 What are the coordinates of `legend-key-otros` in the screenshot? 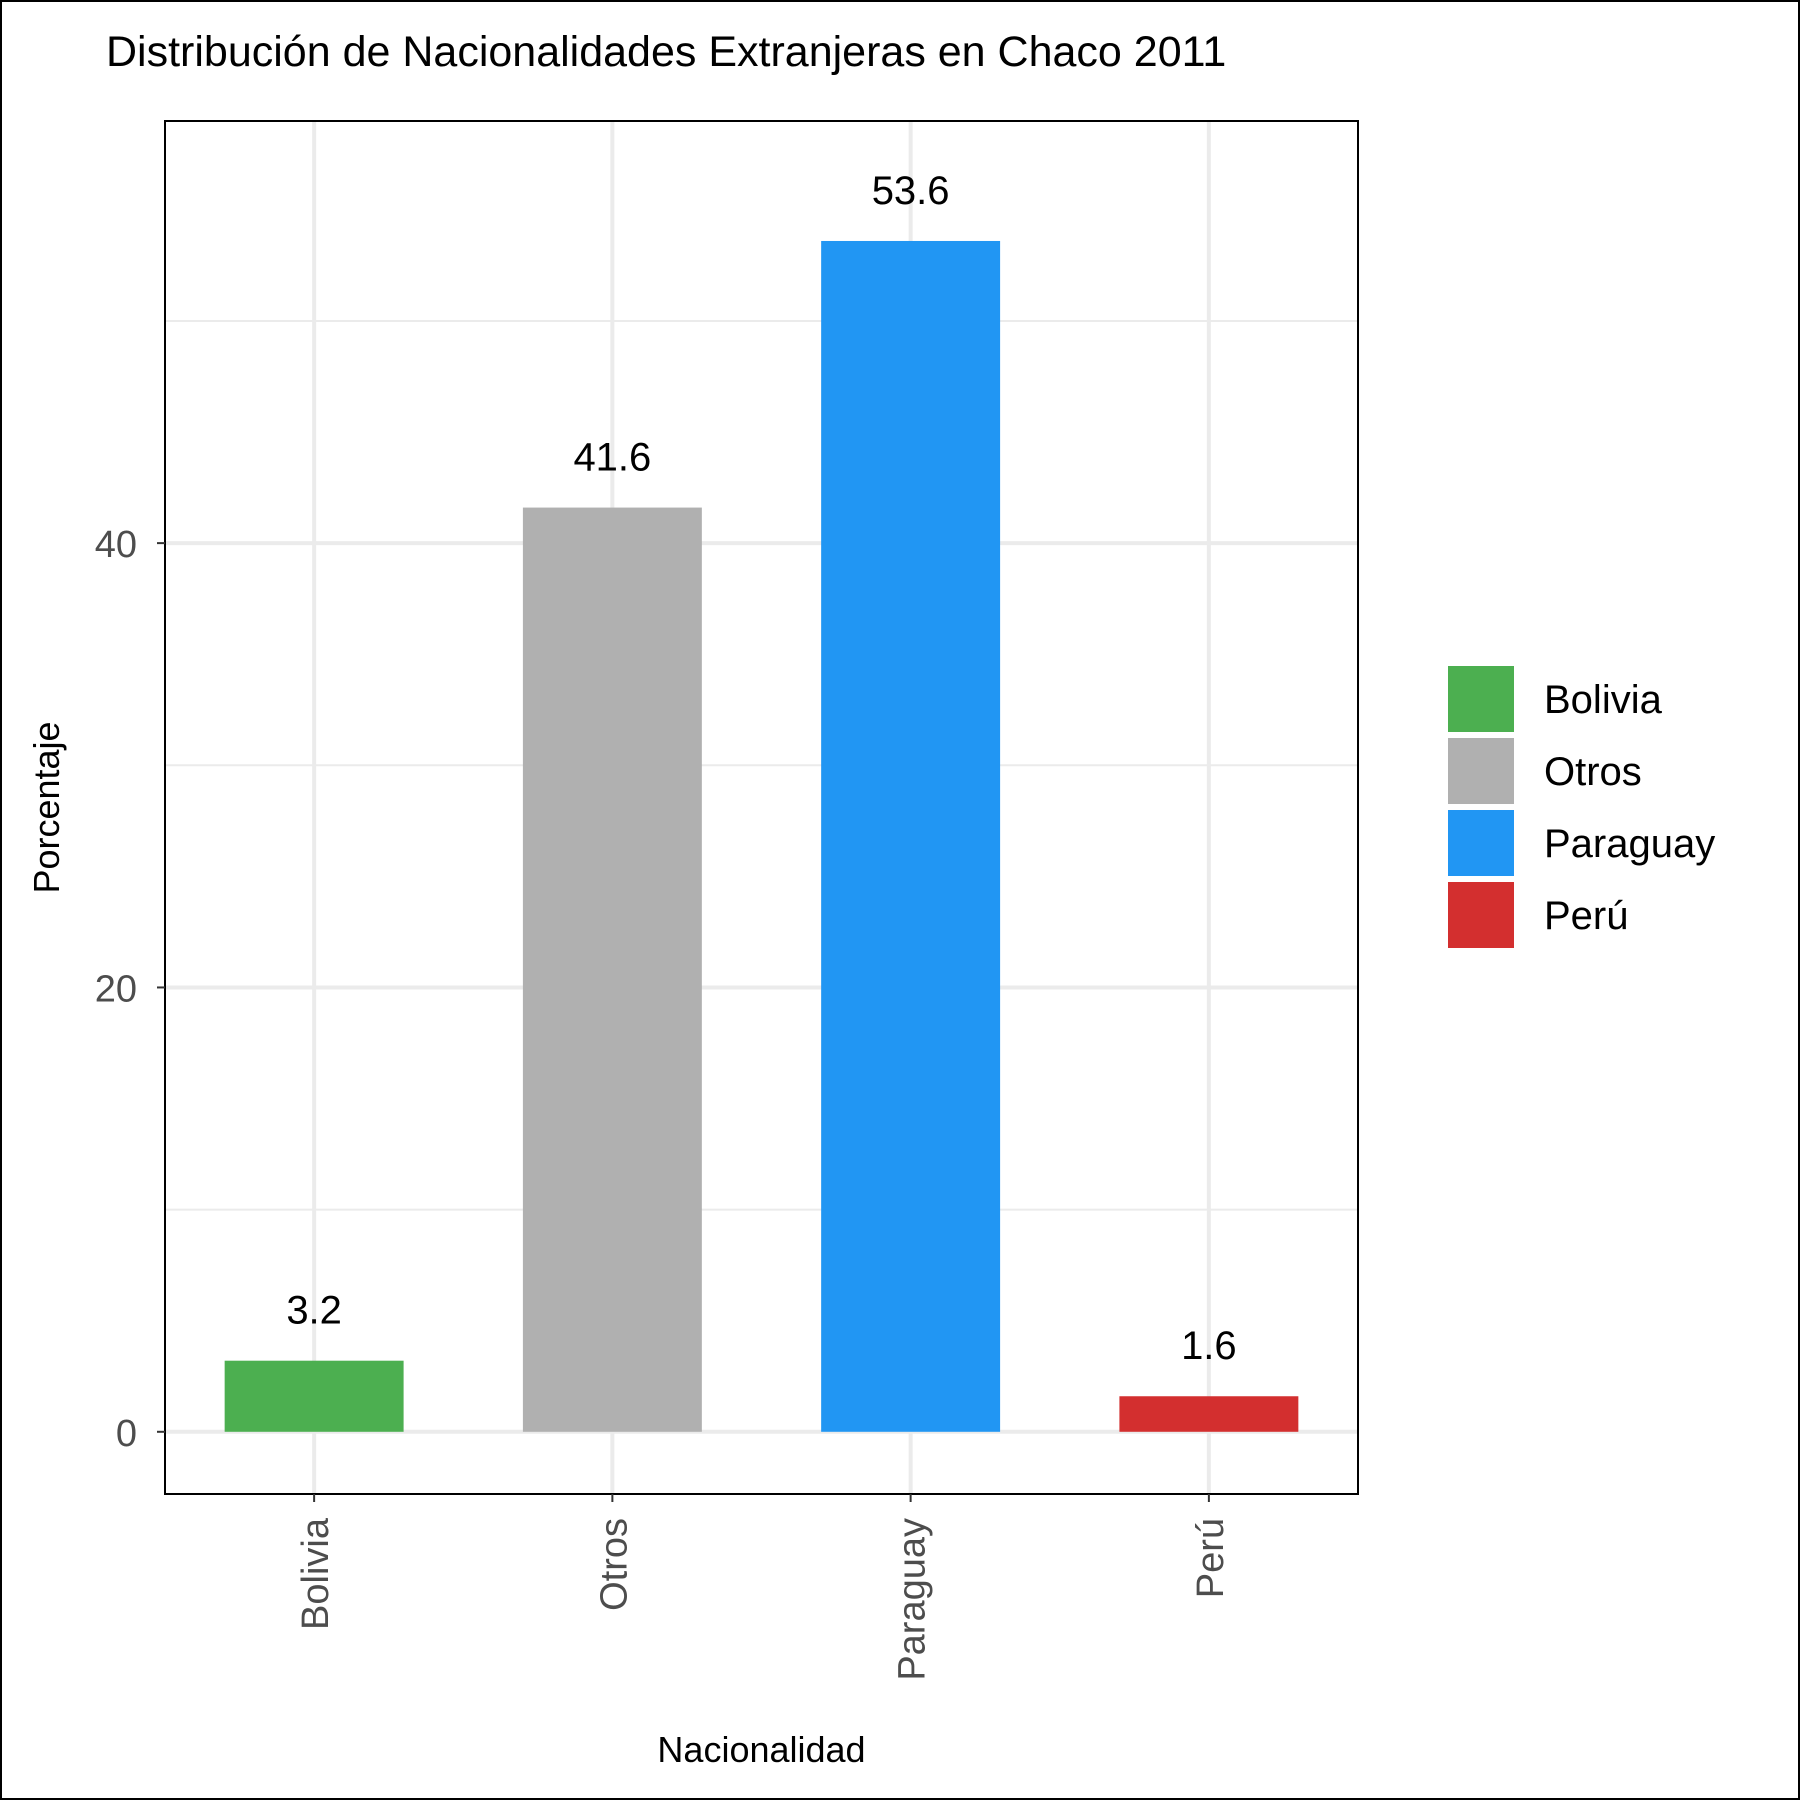 It's located at (1481, 771).